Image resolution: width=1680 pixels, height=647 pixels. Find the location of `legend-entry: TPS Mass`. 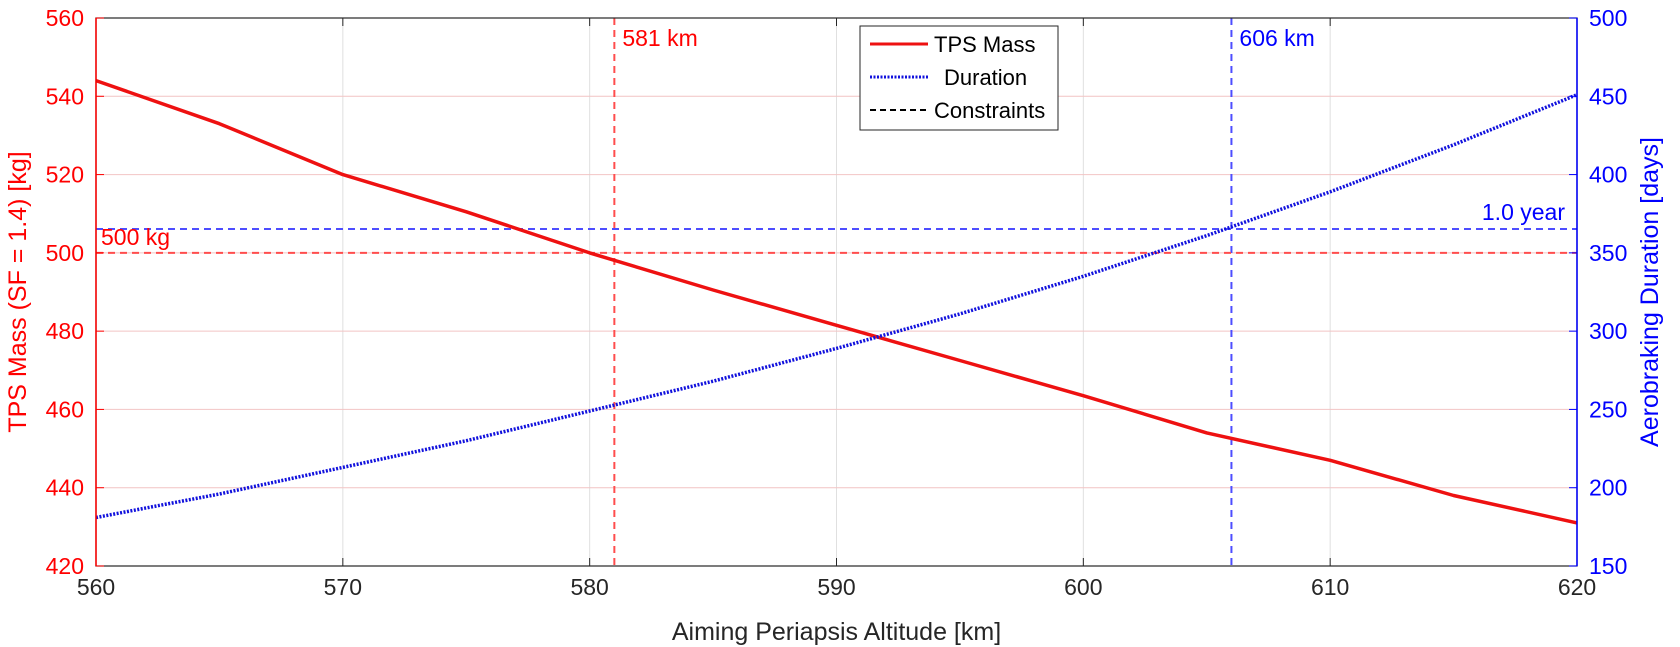

legend-entry: TPS Mass is located at coordinates (984, 44).